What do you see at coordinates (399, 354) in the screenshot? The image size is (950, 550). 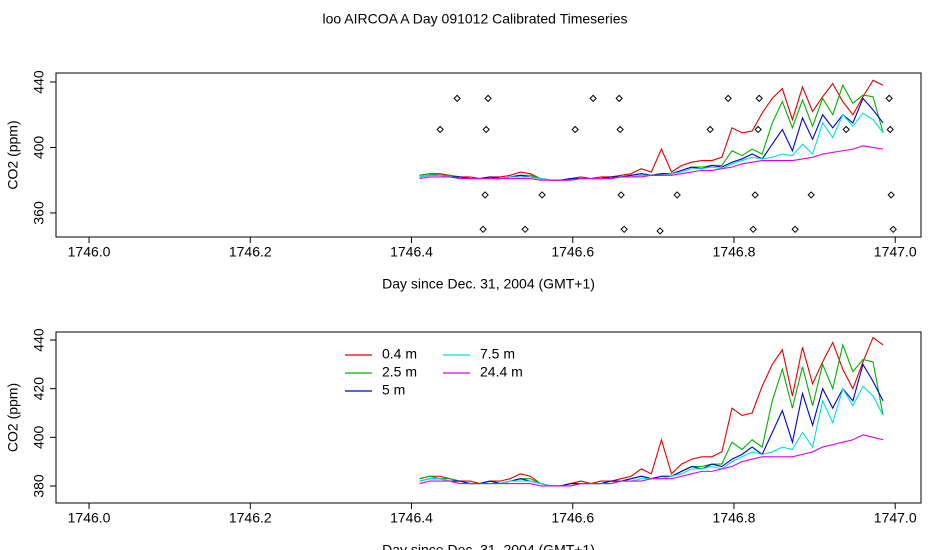 I see `legend-label: 0.4 m` at bounding box center [399, 354].